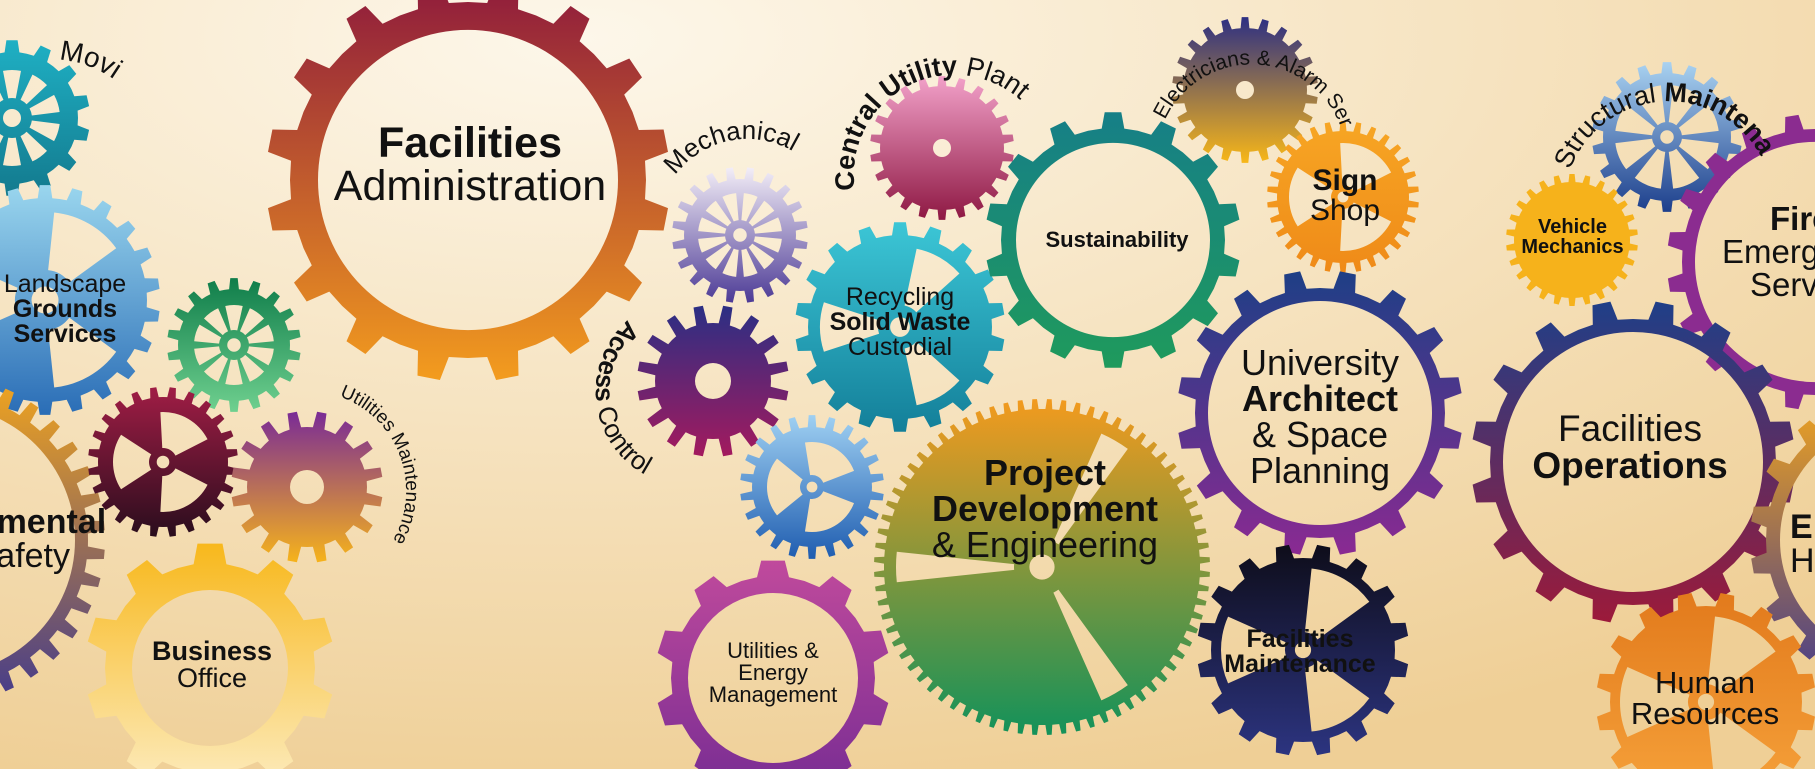  Describe the element at coordinates (713, 381) in the screenshot. I see `gear-access` at that location.